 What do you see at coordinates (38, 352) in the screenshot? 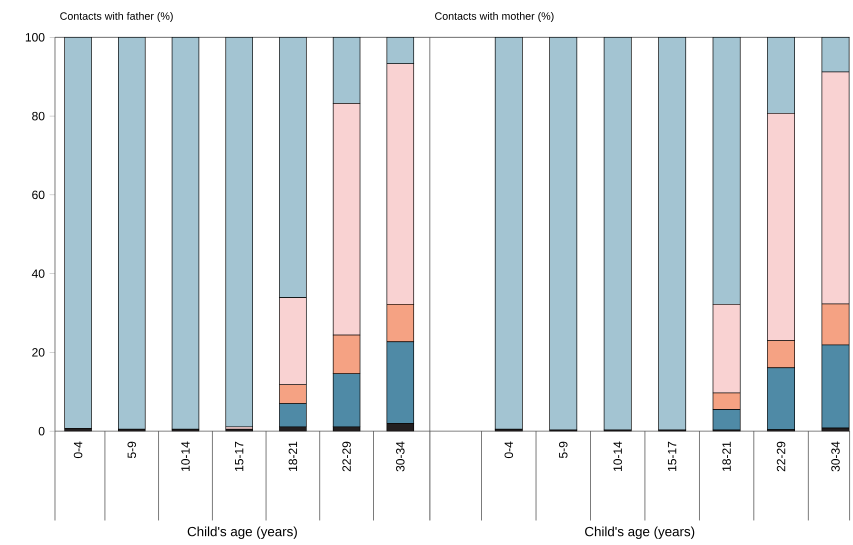
I see `y-tick-label: 20` at bounding box center [38, 352].